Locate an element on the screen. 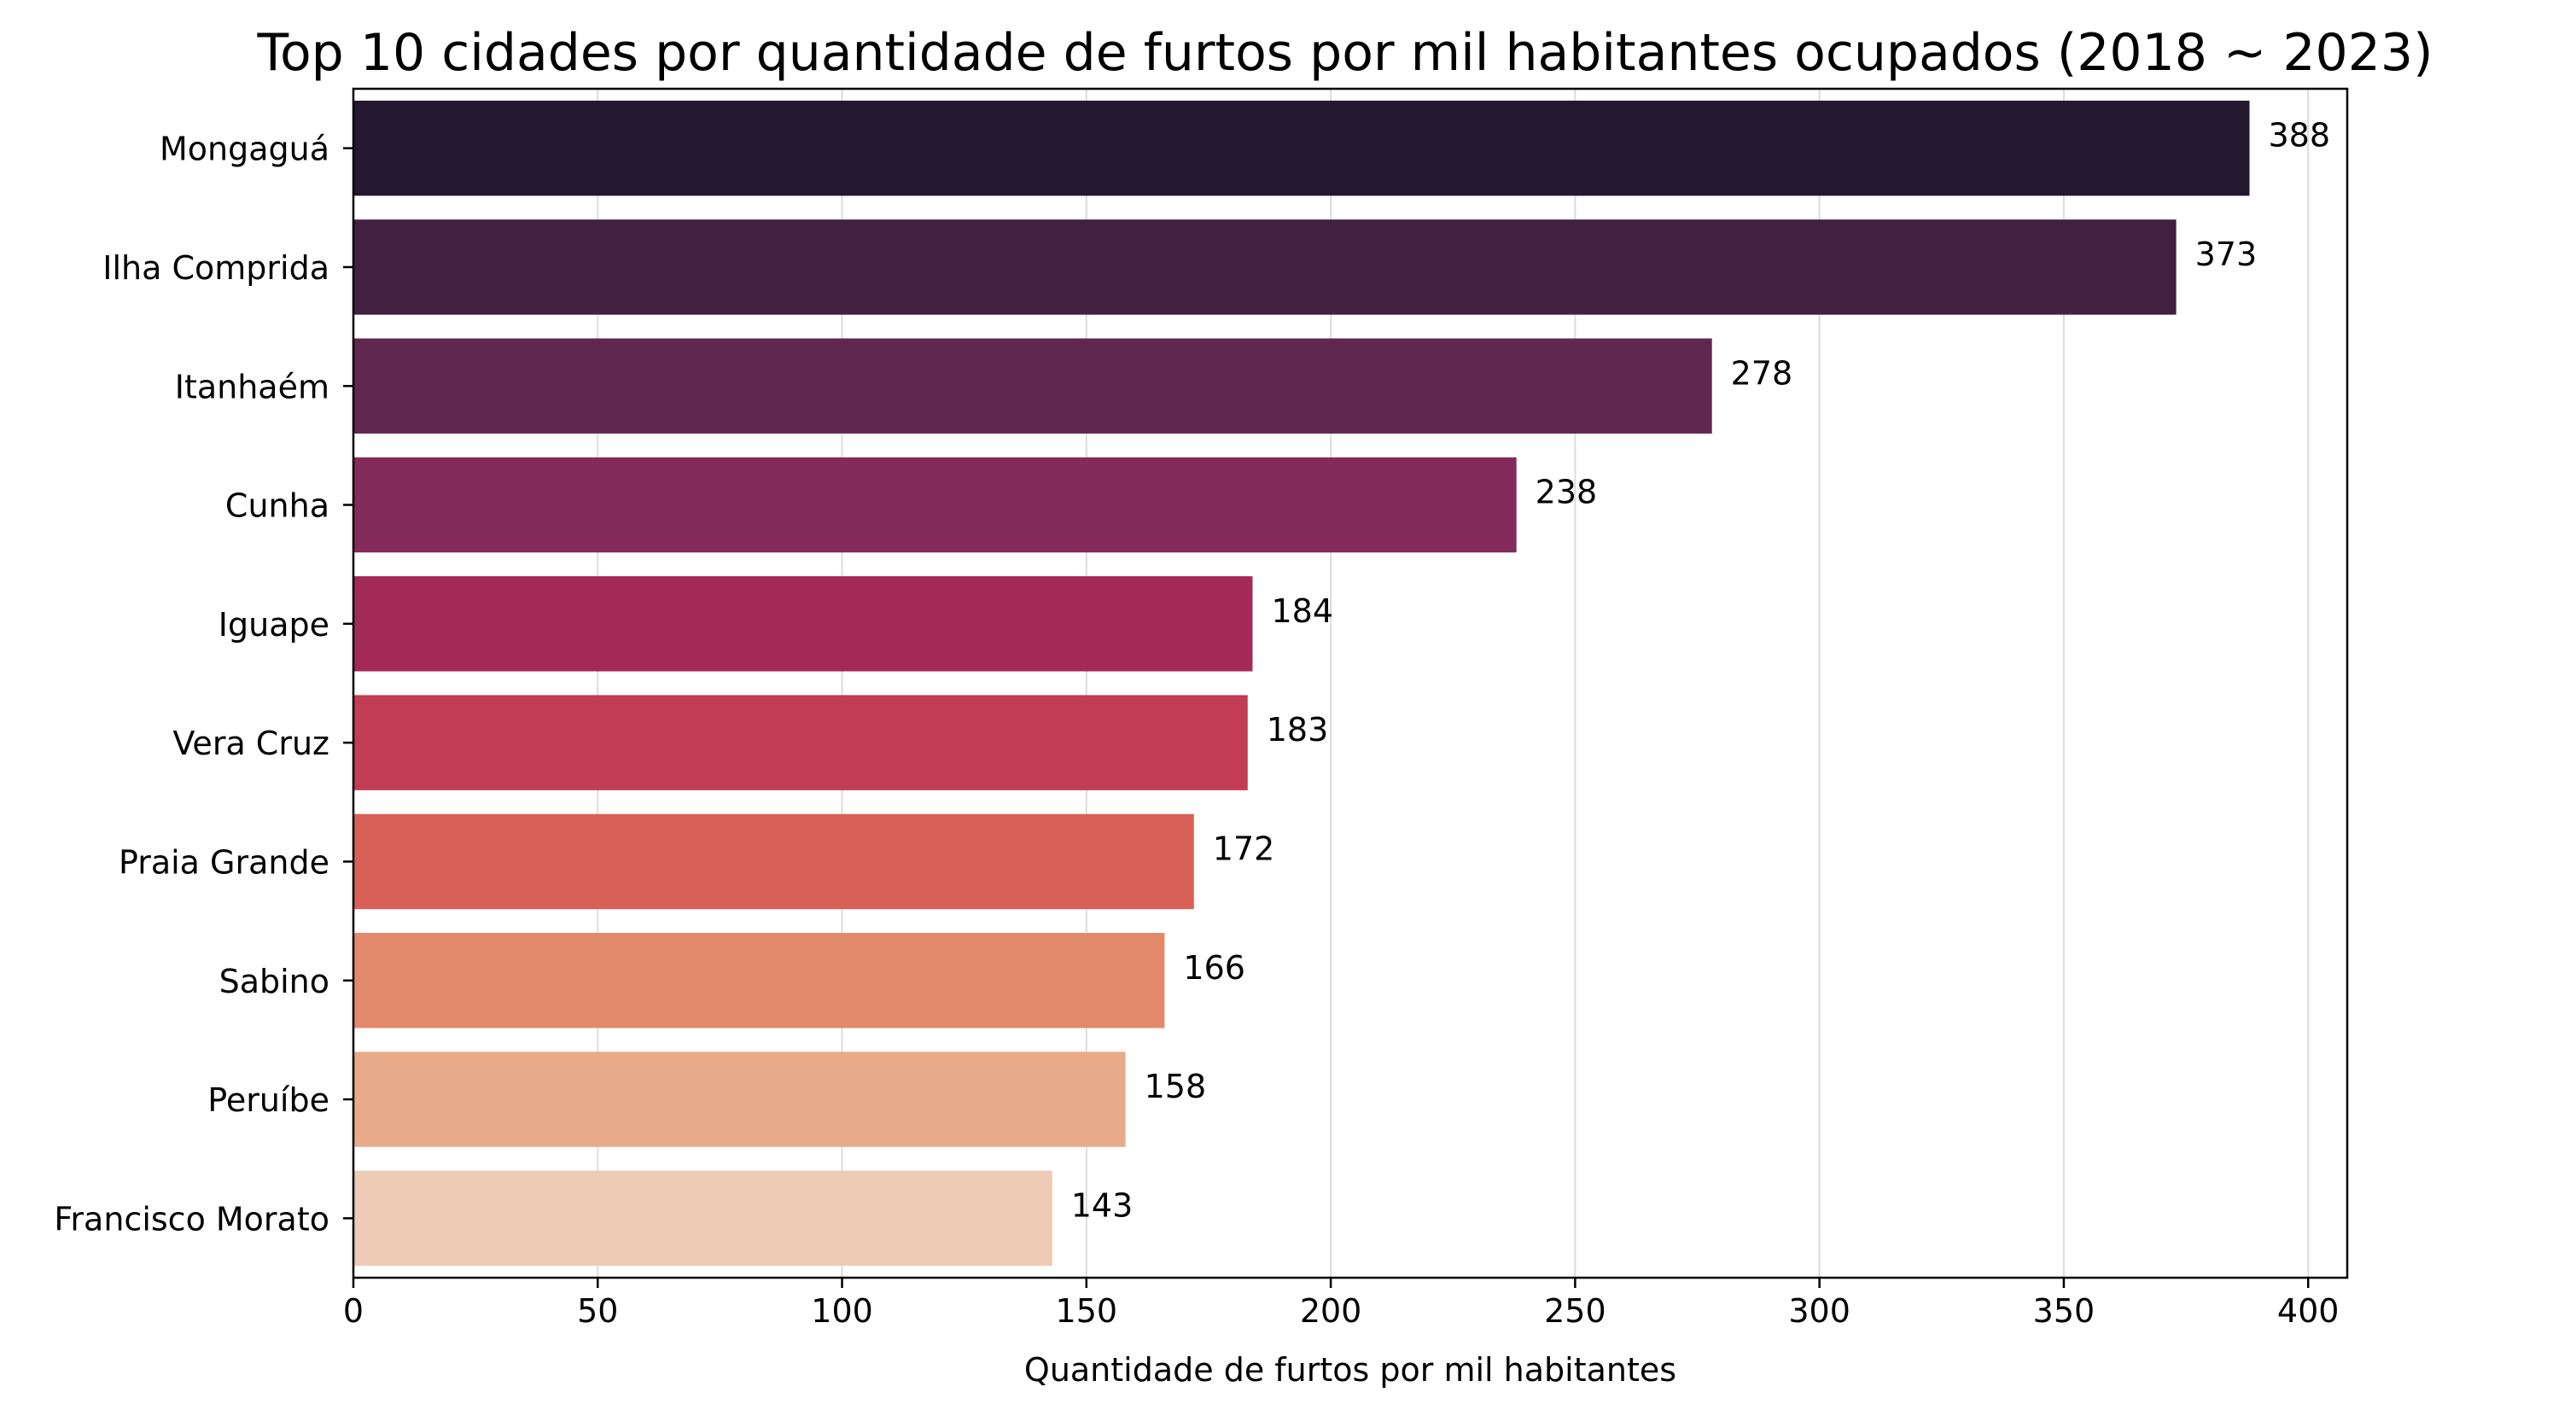 This screenshot has height=1410, width=2576. x-tick-label: 100 is located at coordinates (842, 1311).